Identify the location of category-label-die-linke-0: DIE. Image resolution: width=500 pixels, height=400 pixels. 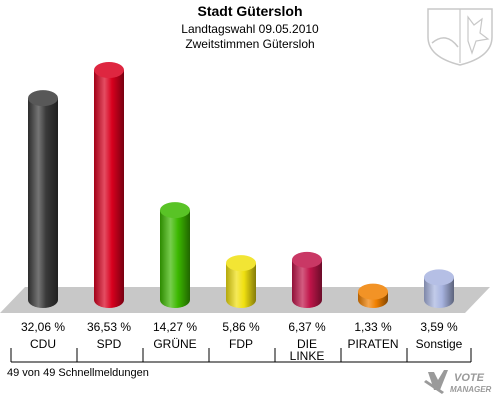
(307, 344).